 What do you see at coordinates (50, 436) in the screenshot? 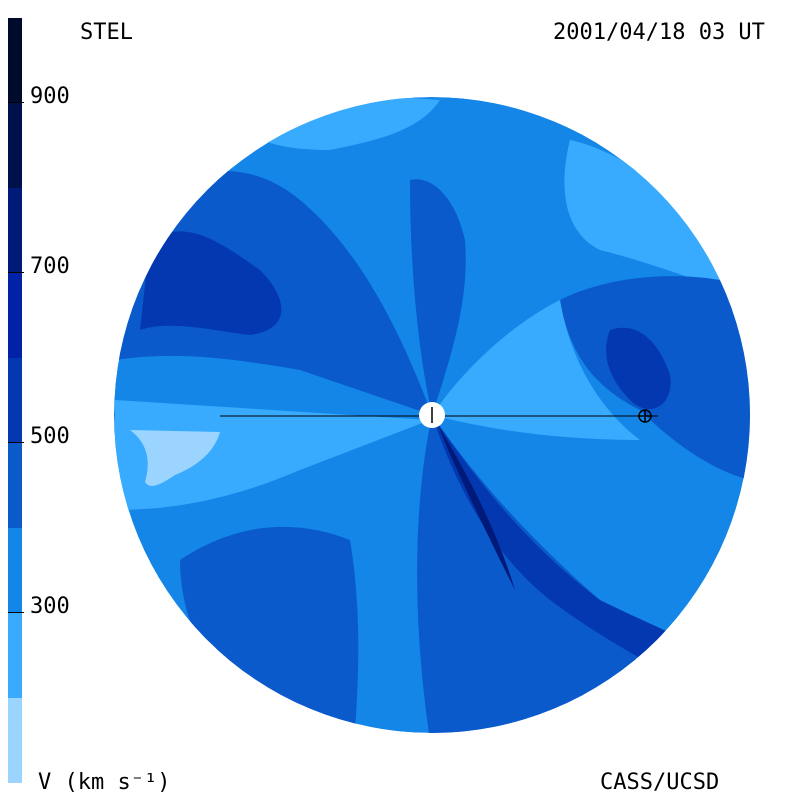
I see `colorbar-tick-label-500: 500` at bounding box center [50, 436].